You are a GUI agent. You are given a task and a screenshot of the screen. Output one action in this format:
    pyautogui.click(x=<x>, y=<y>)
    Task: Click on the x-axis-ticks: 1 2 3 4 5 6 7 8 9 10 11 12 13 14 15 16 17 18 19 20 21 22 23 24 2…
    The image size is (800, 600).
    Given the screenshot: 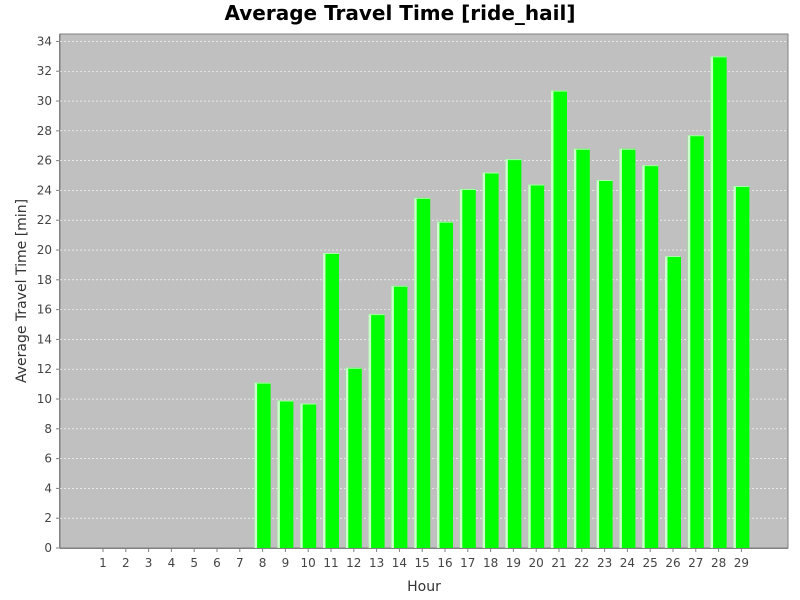 What is the action you would take?
    pyautogui.click(x=424, y=559)
    